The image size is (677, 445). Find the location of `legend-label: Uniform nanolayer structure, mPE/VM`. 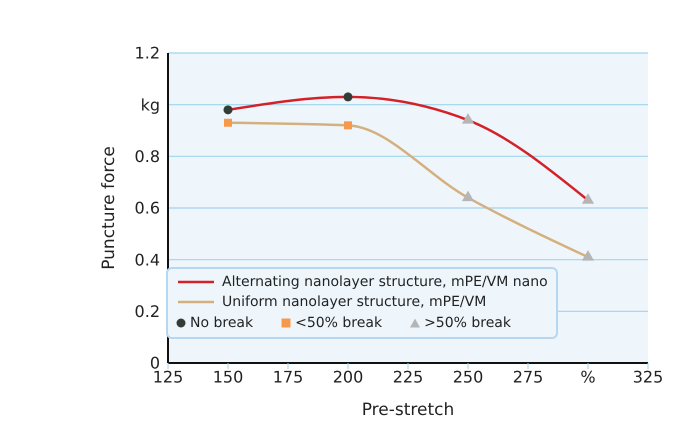

legend-label: Uniform nanolayer structure, mPE/VM is located at coordinates (354, 302).